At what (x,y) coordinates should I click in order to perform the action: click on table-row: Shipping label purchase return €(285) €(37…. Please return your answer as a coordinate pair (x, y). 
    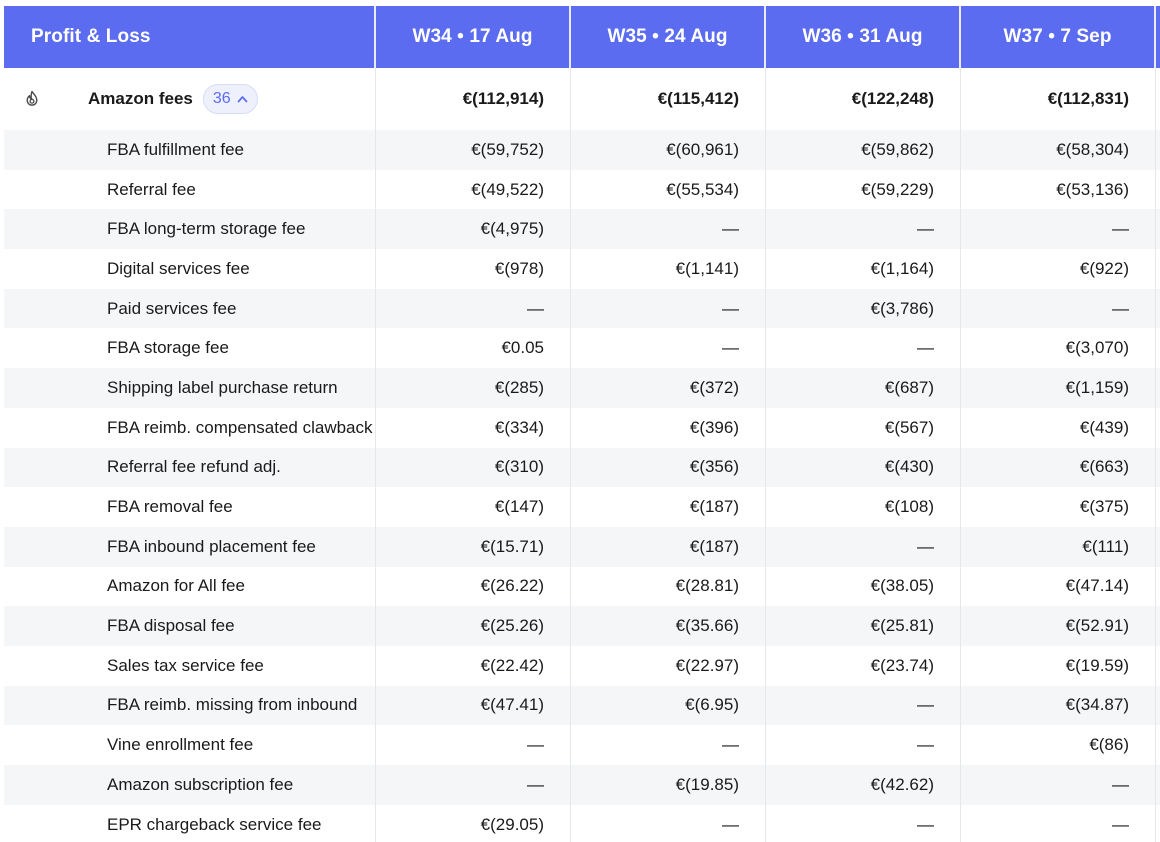
    Looking at the image, I should click on (582, 388).